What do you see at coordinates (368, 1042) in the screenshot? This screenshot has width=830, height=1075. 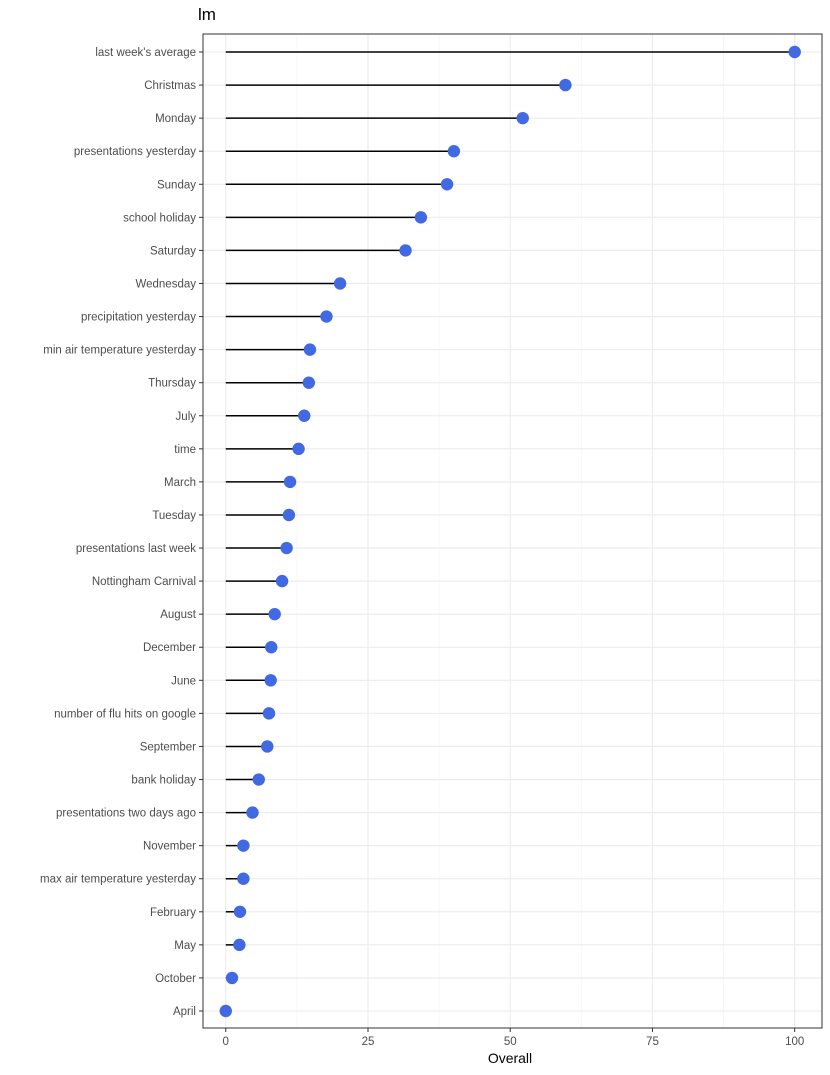 I see `x-tick-label: 25` at bounding box center [368, 1042].